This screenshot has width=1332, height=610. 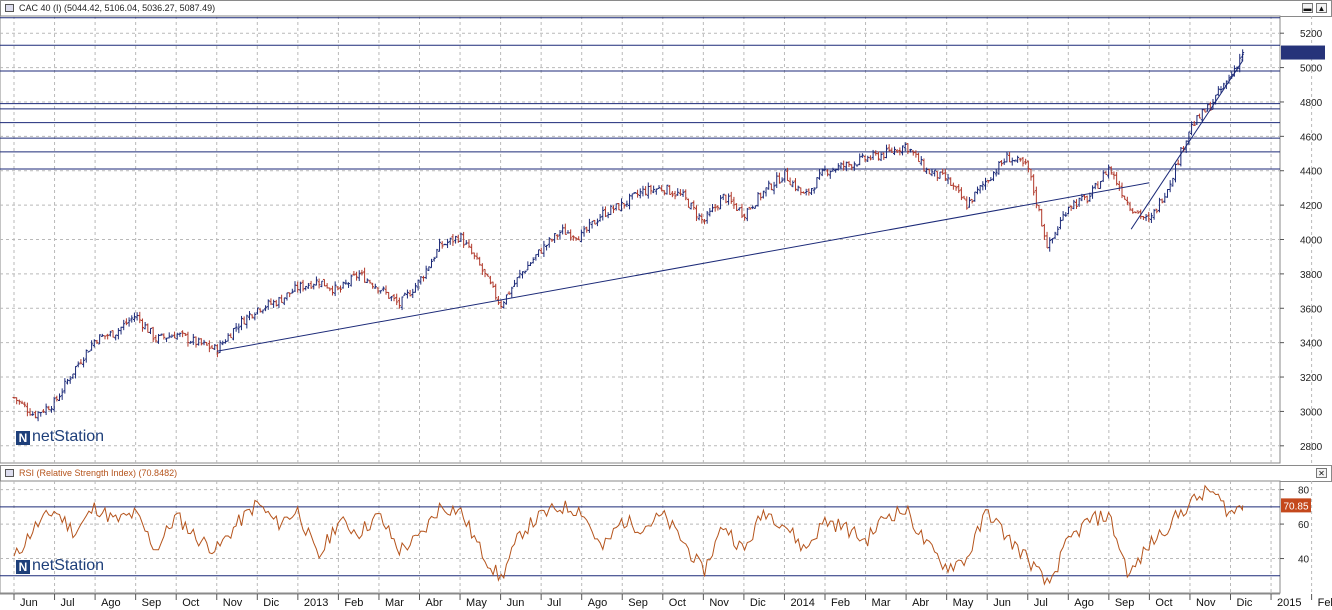 What do you see at coordinates (1304, 560) in the screenshot?
I see `rsi-y-tick-label: 40` at bounding box center [1304, 560].